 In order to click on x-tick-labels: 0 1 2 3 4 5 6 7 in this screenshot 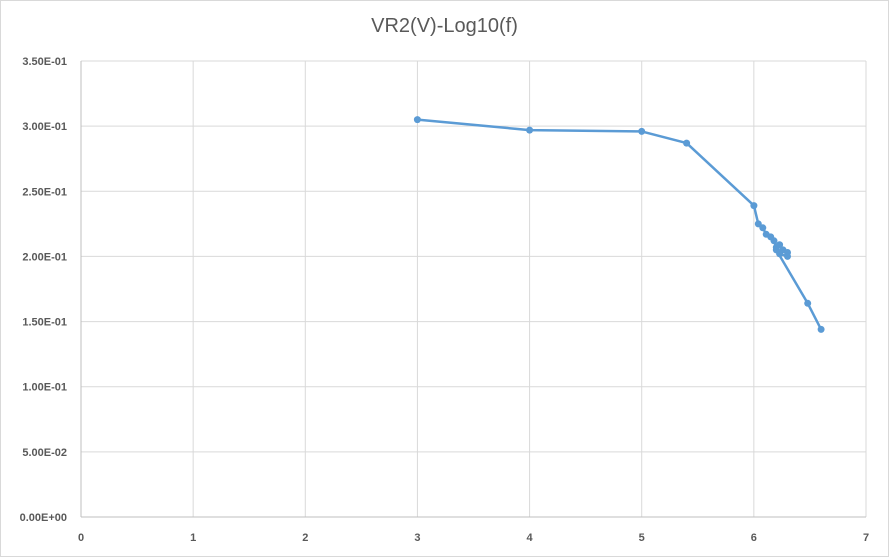, I will do `click(473, 538)`.